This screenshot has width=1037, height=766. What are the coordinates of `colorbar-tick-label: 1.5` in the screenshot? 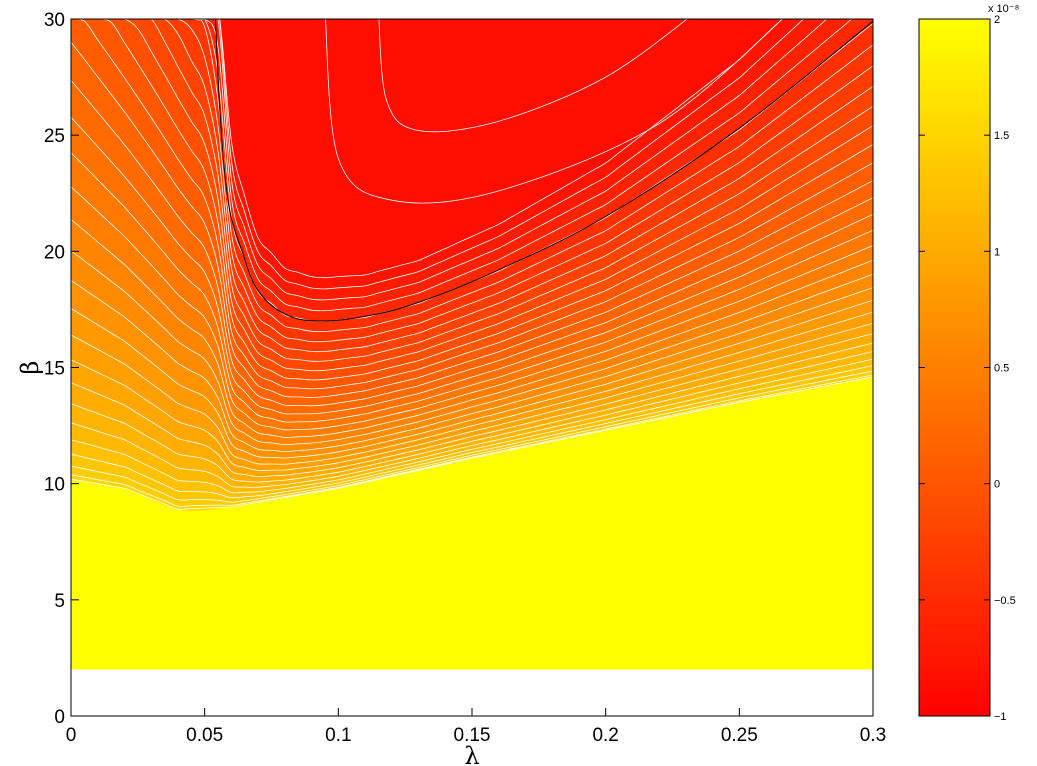 It's located at (1001, 136).